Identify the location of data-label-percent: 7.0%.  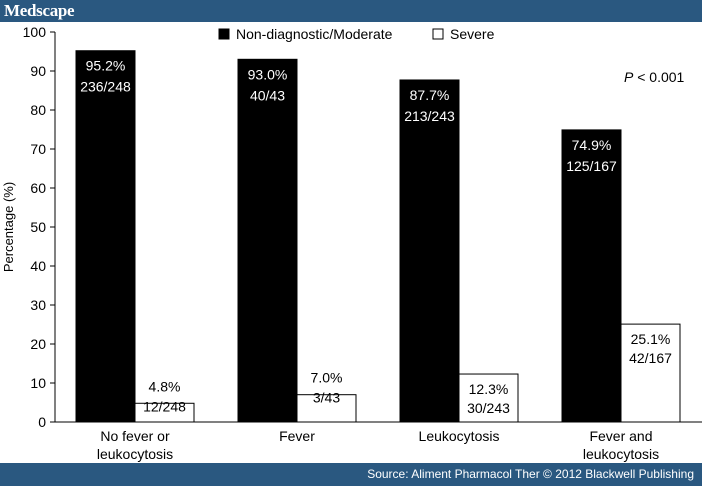
(327, 378).